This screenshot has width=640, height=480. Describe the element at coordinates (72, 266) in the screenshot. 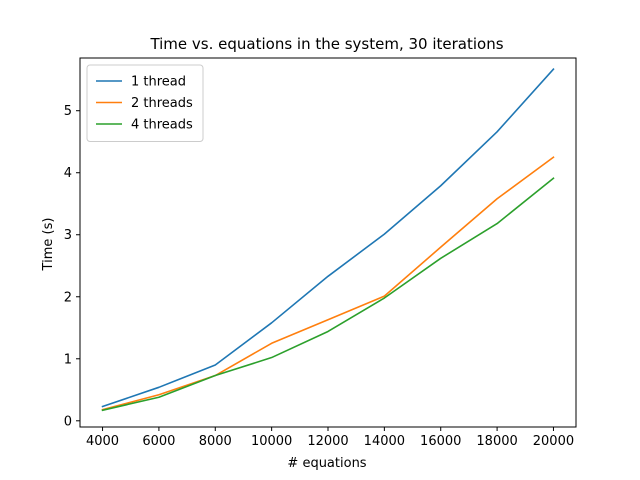

I see `y-axis-ticks: 0 1 2 3 4 5` at that location.